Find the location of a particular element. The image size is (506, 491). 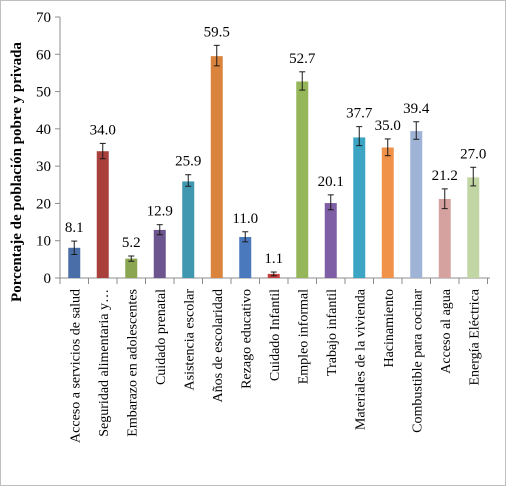

data-label: 27.0 is located at coordinates (473, 154).